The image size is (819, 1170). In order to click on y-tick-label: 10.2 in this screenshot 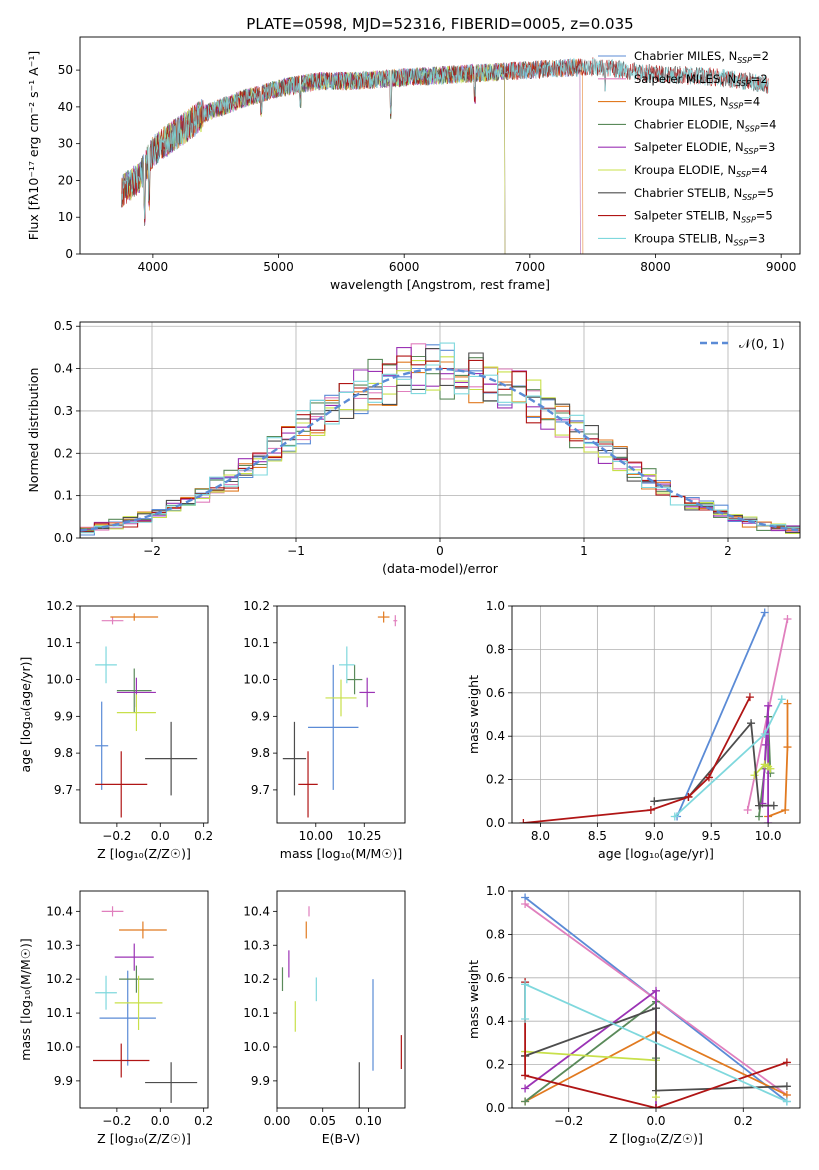, I will do `click(256, 606)`.